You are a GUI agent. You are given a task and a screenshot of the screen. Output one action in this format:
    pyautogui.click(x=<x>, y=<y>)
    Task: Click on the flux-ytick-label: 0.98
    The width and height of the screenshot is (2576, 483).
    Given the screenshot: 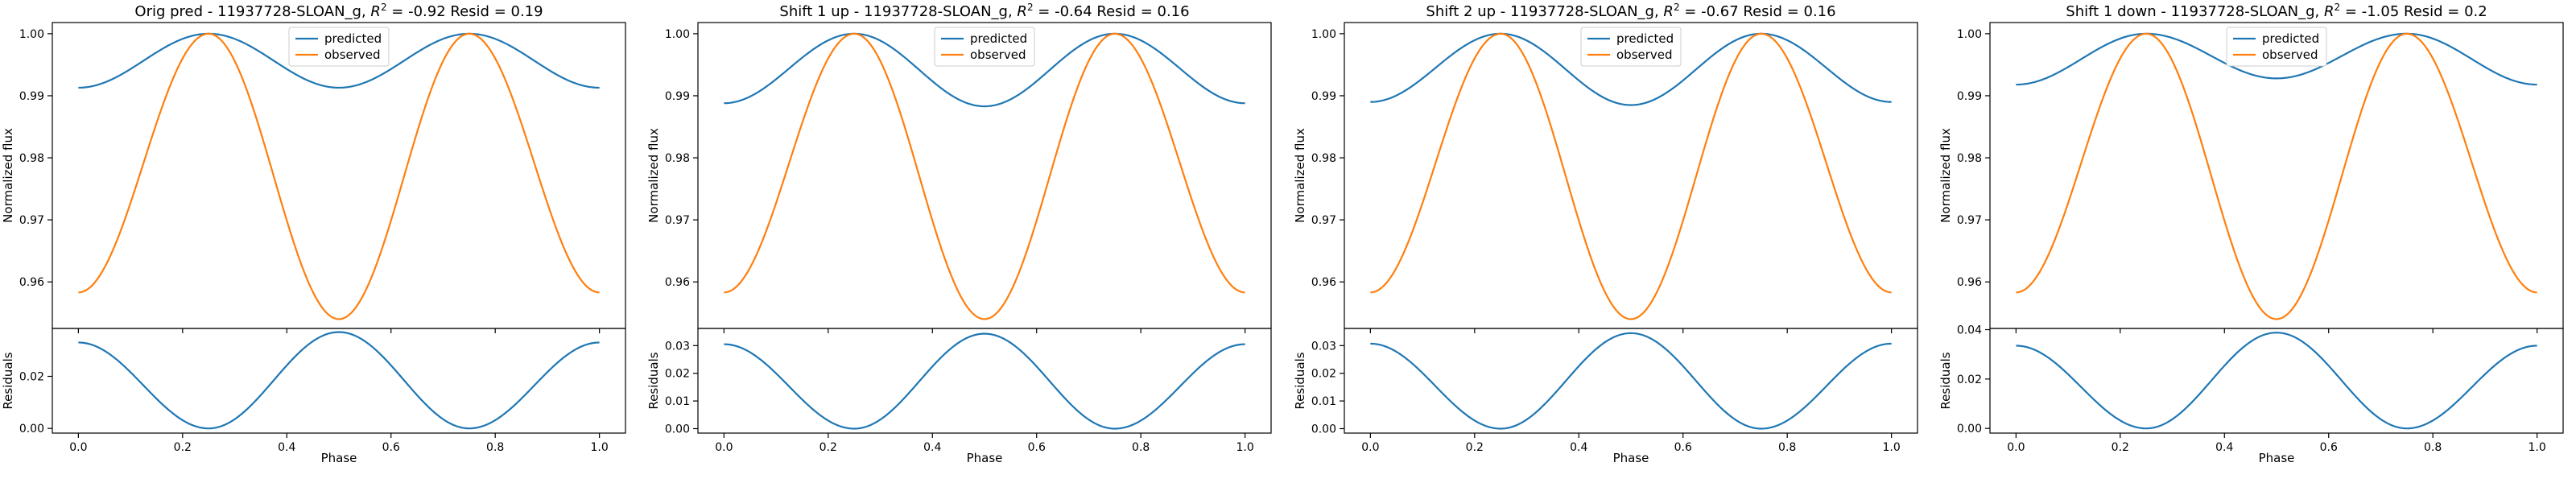 What is the action you would take?
    pyautogui.click(x=677, y=158)
    